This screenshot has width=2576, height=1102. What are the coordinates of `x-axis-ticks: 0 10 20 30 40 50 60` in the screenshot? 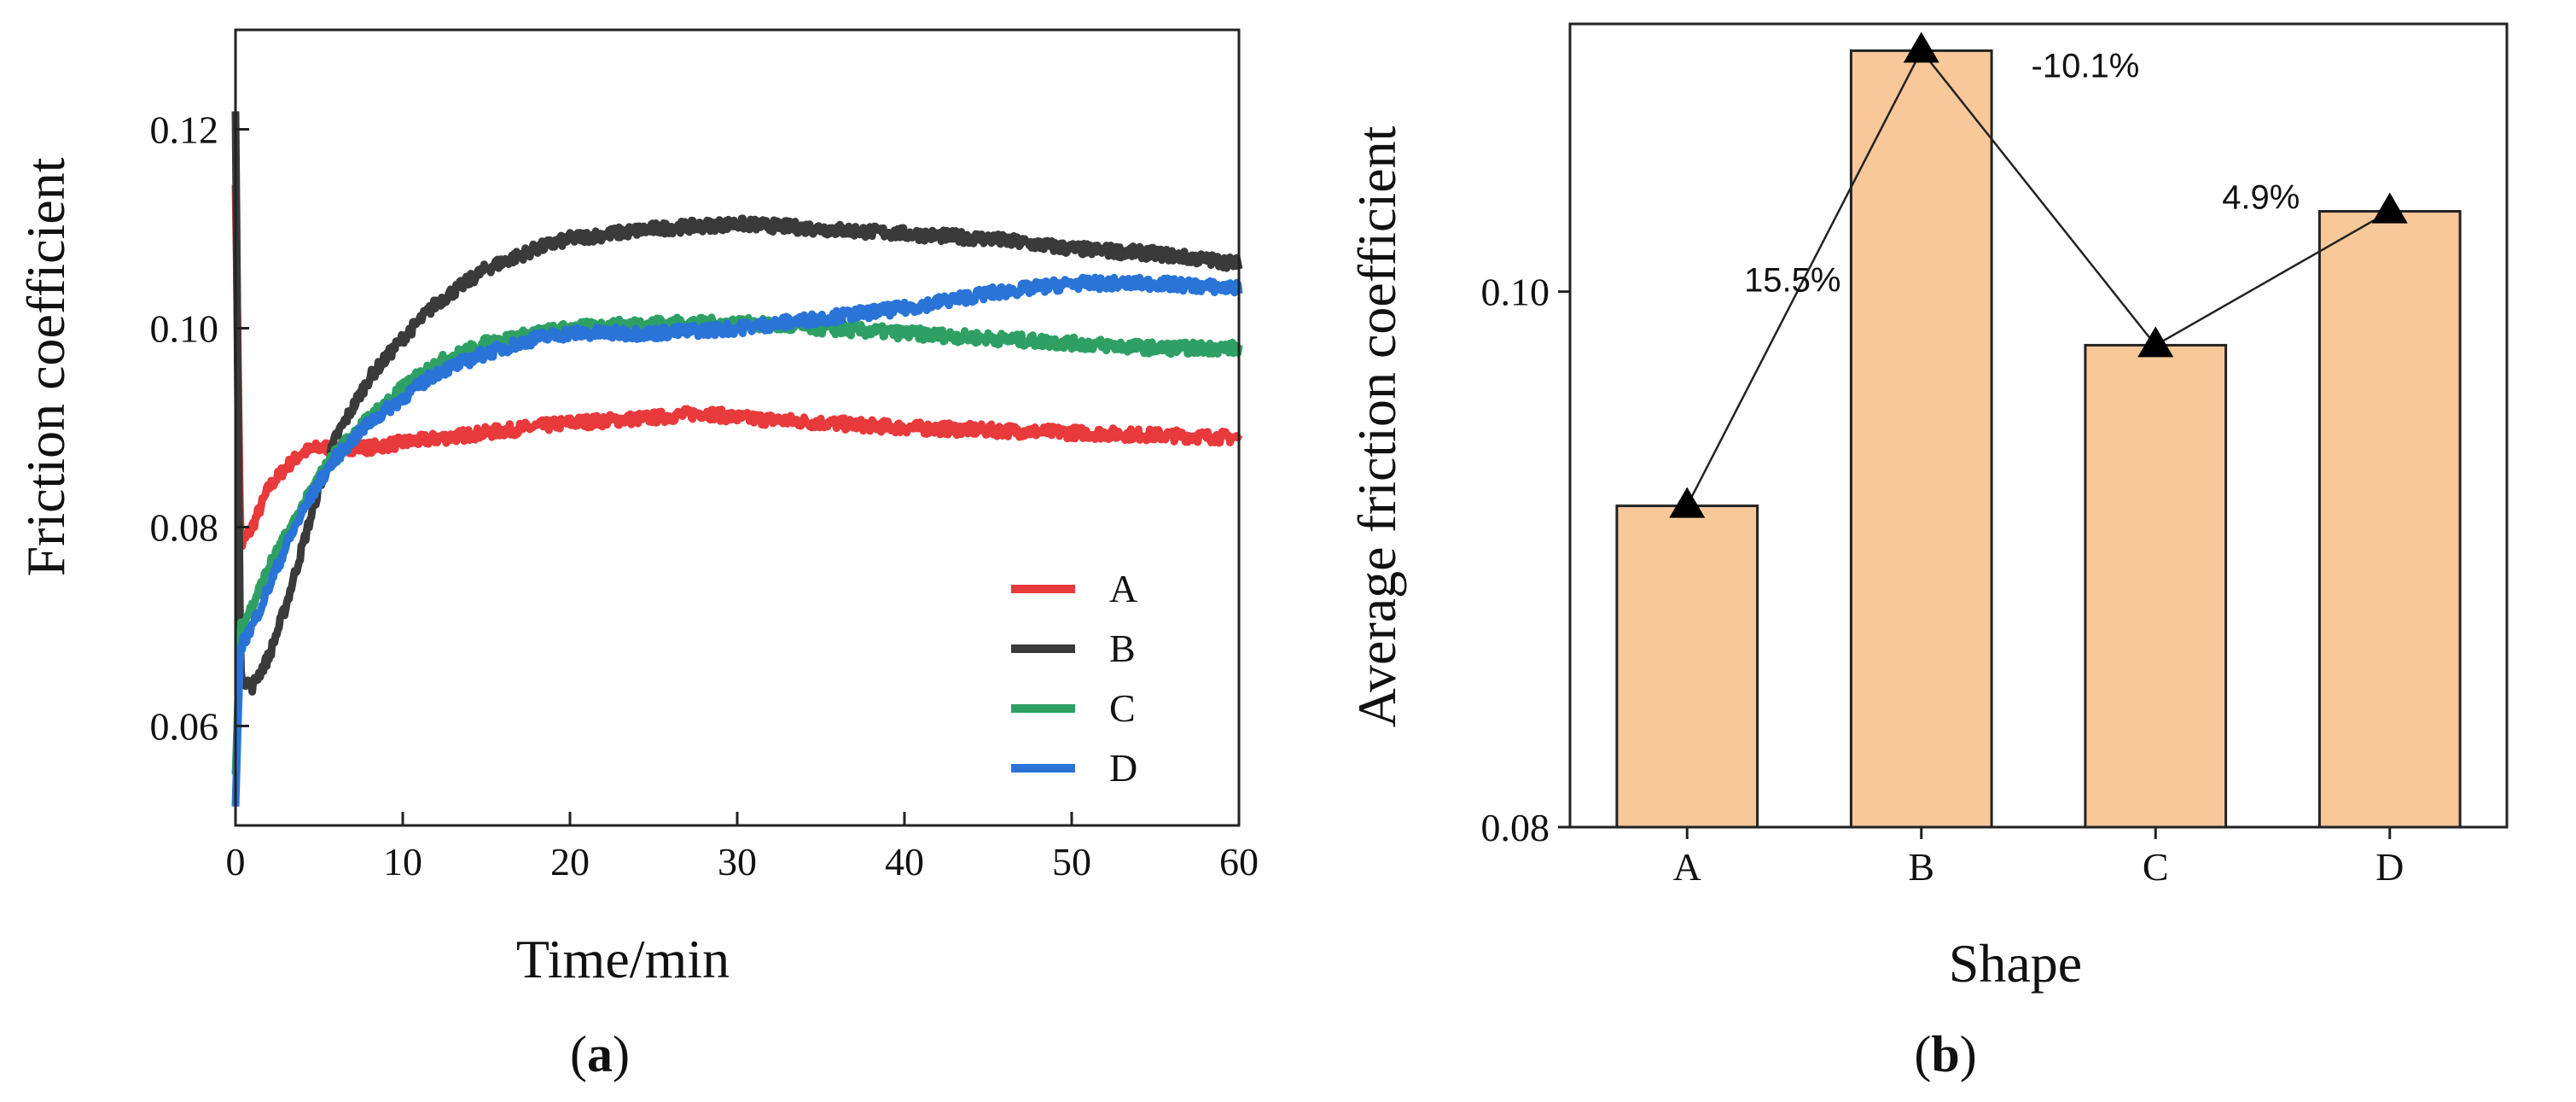 It's located at (742, 847).